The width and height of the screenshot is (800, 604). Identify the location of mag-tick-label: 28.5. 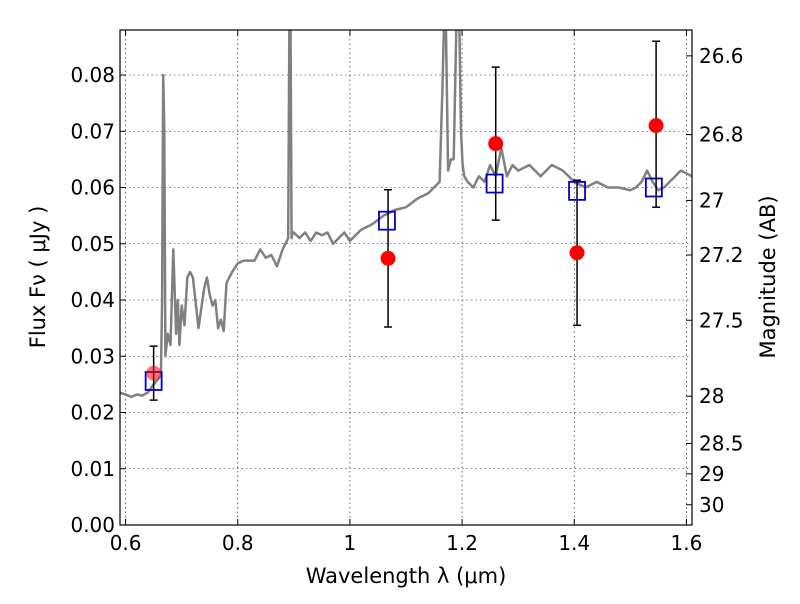
(721, 443).